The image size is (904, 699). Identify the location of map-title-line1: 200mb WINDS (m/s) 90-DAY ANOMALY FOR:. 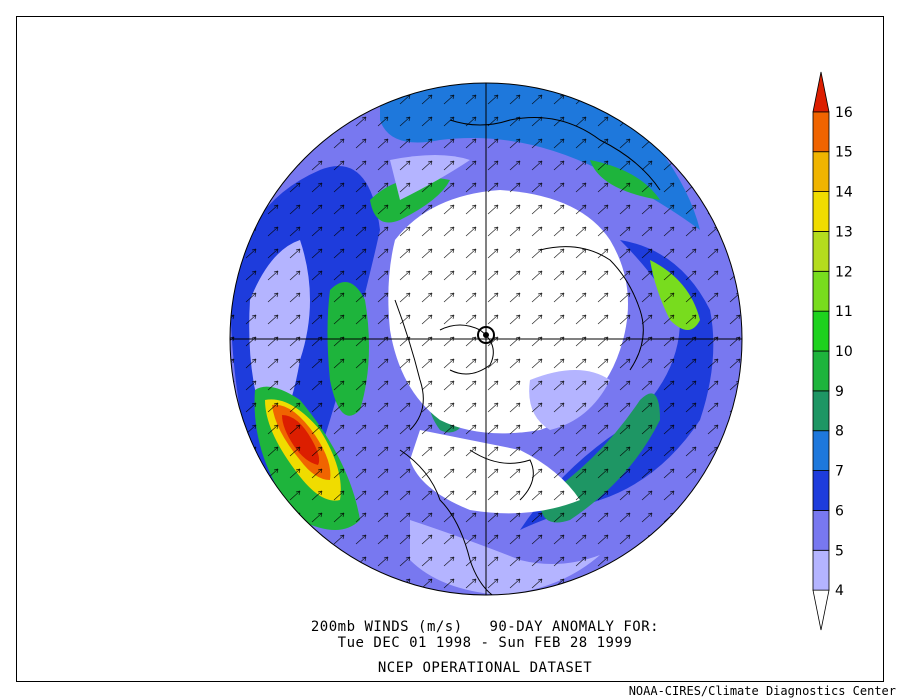
(485, 627).